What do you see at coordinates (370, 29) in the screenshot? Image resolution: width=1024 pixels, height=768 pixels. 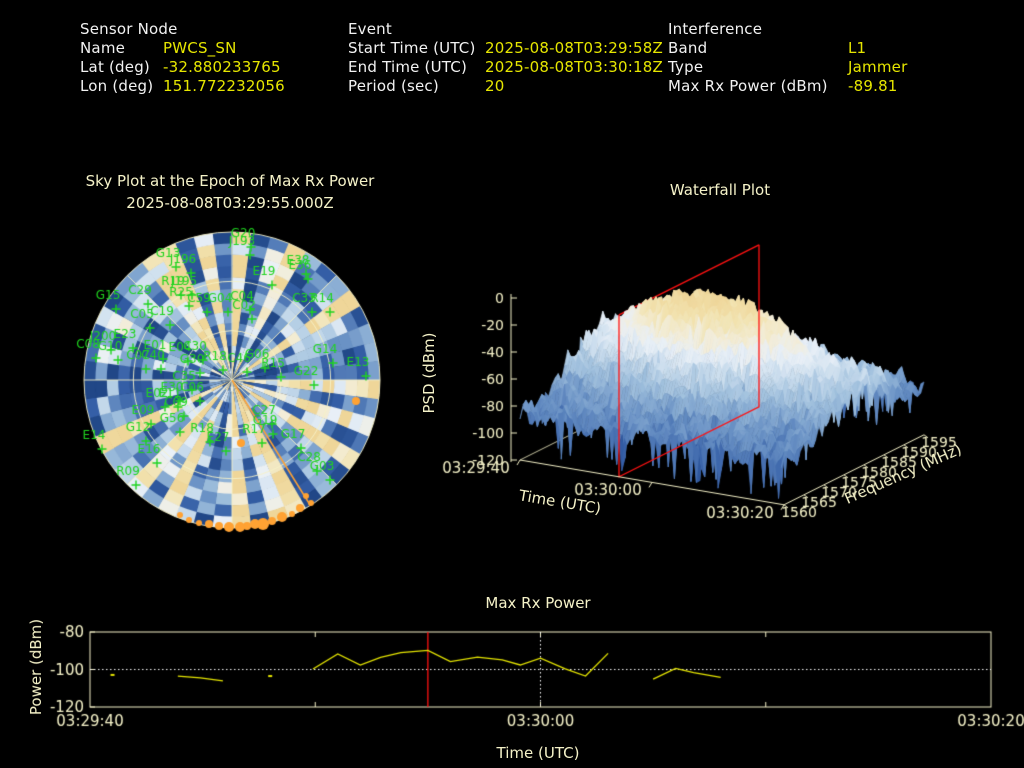 I see `event-title: Event` at bounding box center [370, 29].